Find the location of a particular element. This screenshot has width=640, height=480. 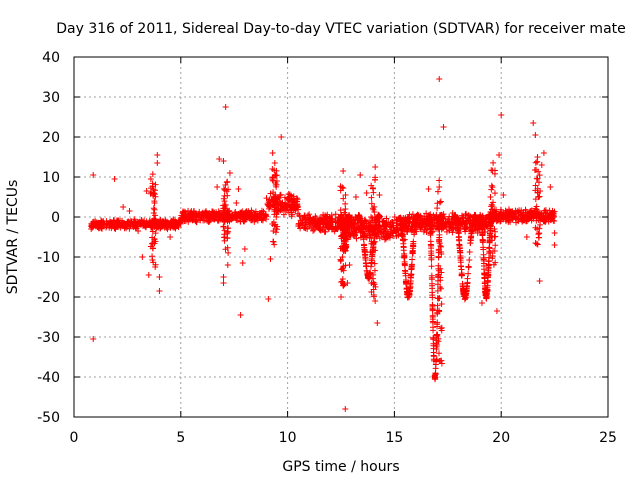

y-tick-label: -10 is located at coordinates (48, 258).